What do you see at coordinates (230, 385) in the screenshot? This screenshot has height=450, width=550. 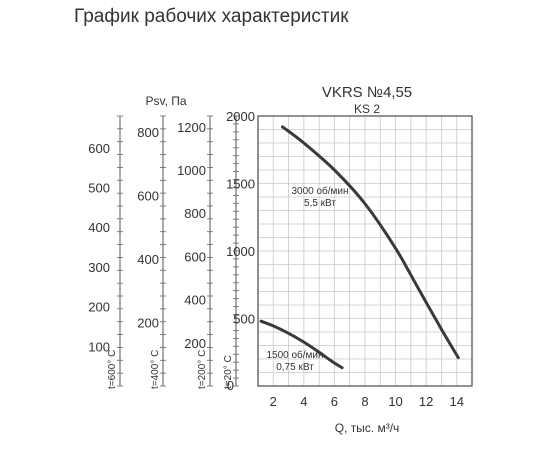 I see `secondary-axis-4-zero-label: 0` at bounding box center [230, 385].